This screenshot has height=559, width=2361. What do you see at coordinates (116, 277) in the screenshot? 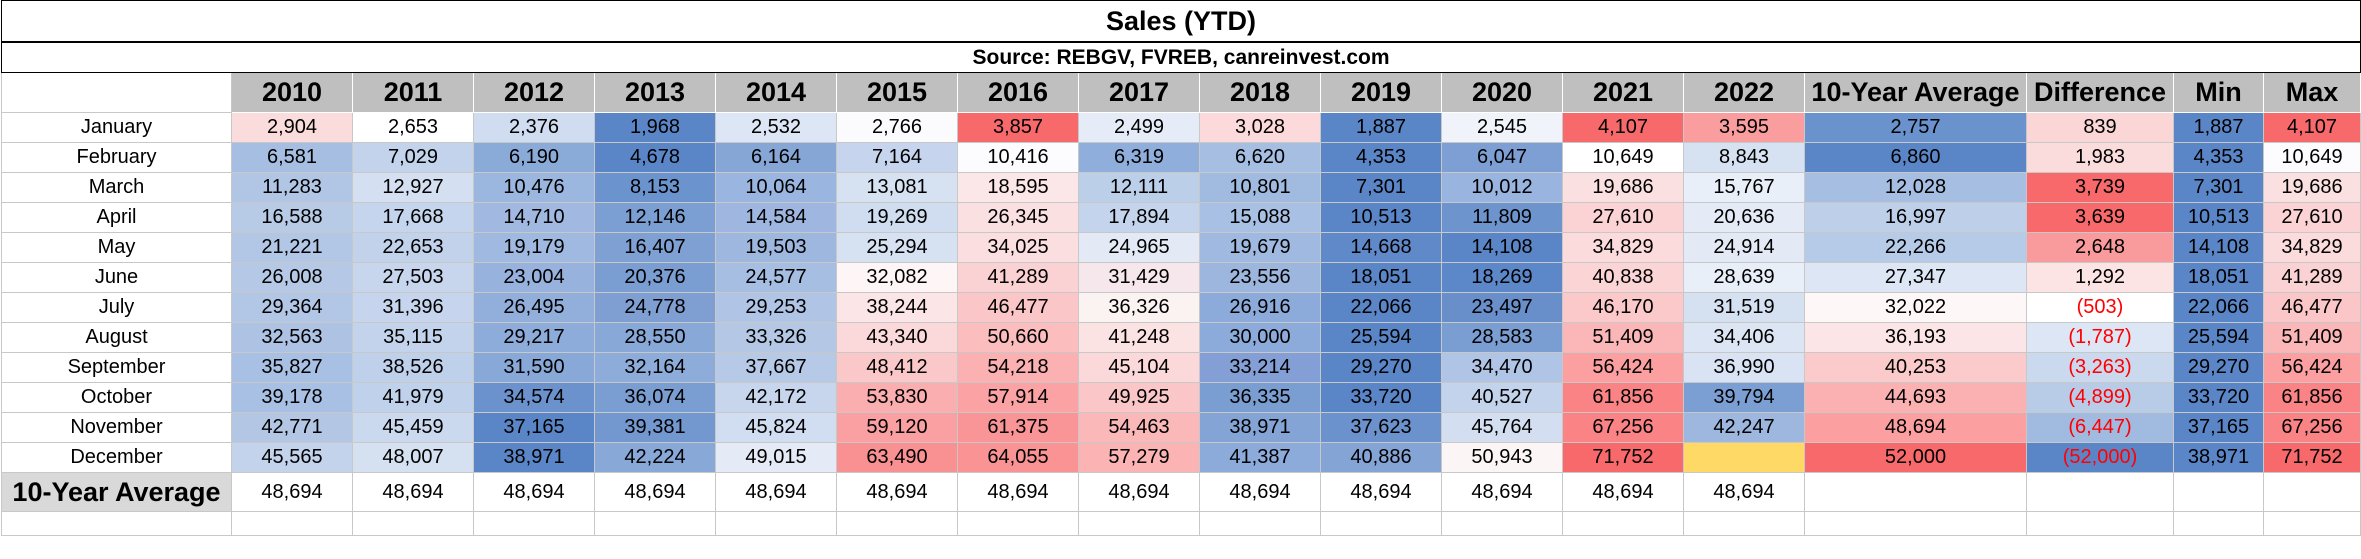
I see `month-label: June` at bounding box center [116, 277].